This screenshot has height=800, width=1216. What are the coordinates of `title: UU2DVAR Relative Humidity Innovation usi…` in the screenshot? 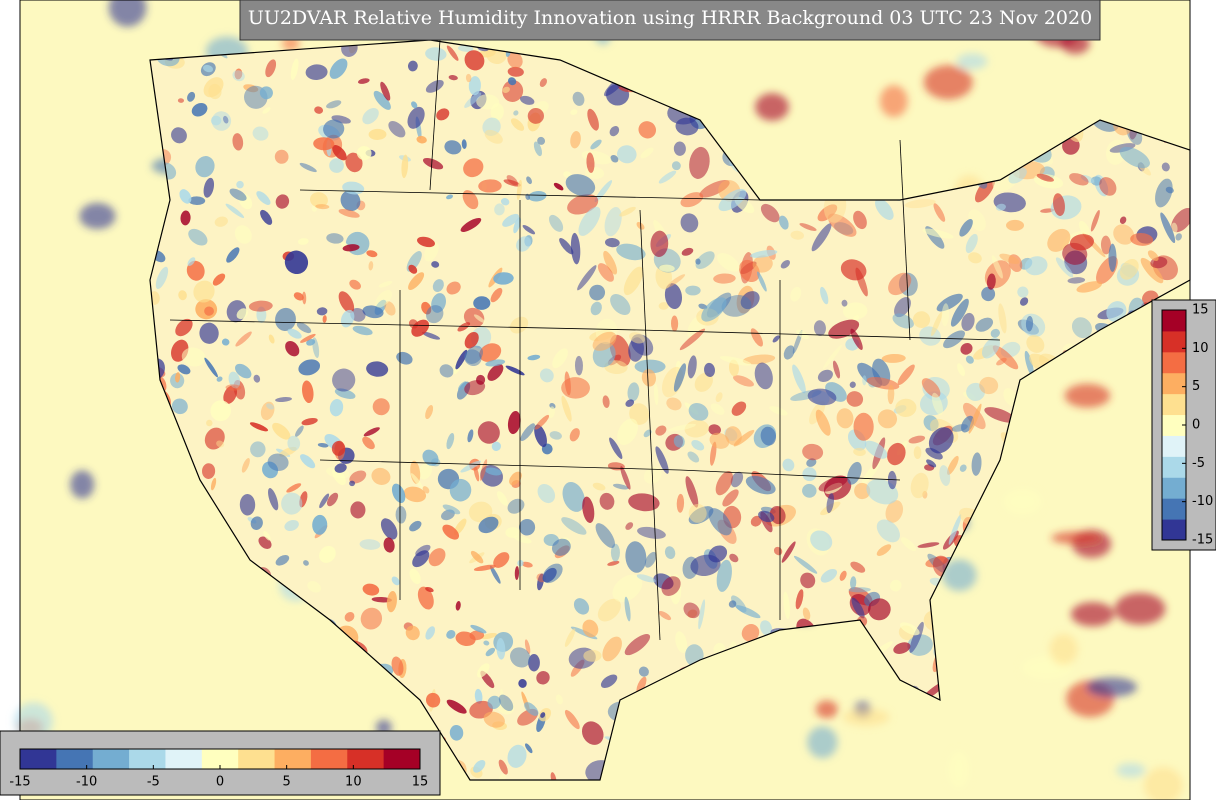 It's located at (670, 18).